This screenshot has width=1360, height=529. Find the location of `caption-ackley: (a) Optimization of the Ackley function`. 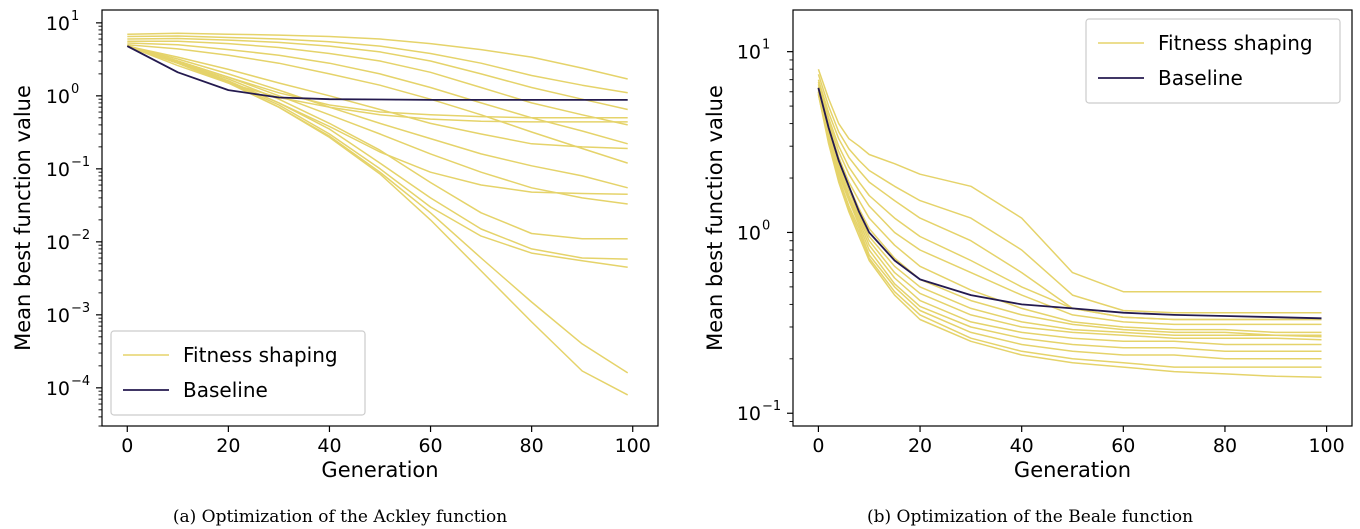

caption-ackley: (a) Optimization of the Ackley function is located at coordinates (340, 517).